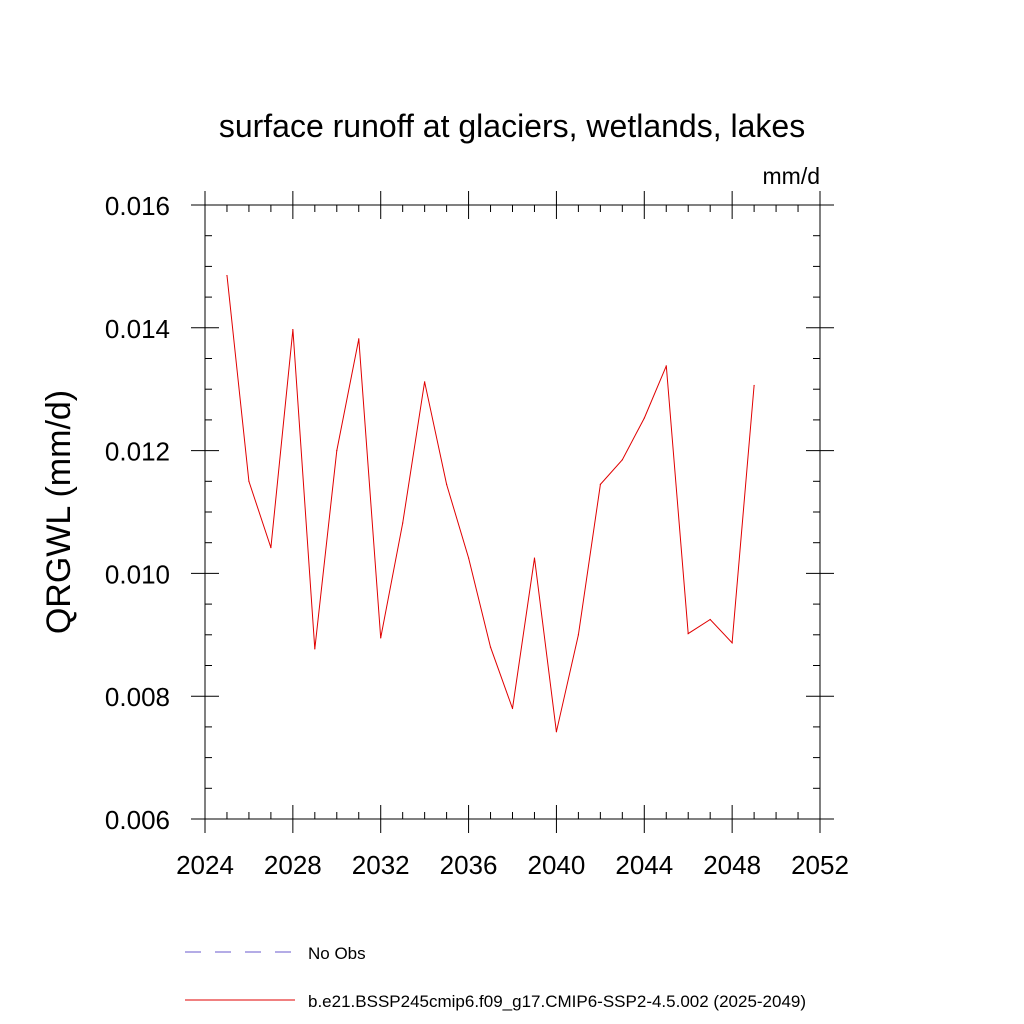 This screenshot has height=1024, width=1024. What do you see at coordinates (820, 865) in the screenshot?
I see `x-tick-label: 2052` at bounding box center [820, 865].